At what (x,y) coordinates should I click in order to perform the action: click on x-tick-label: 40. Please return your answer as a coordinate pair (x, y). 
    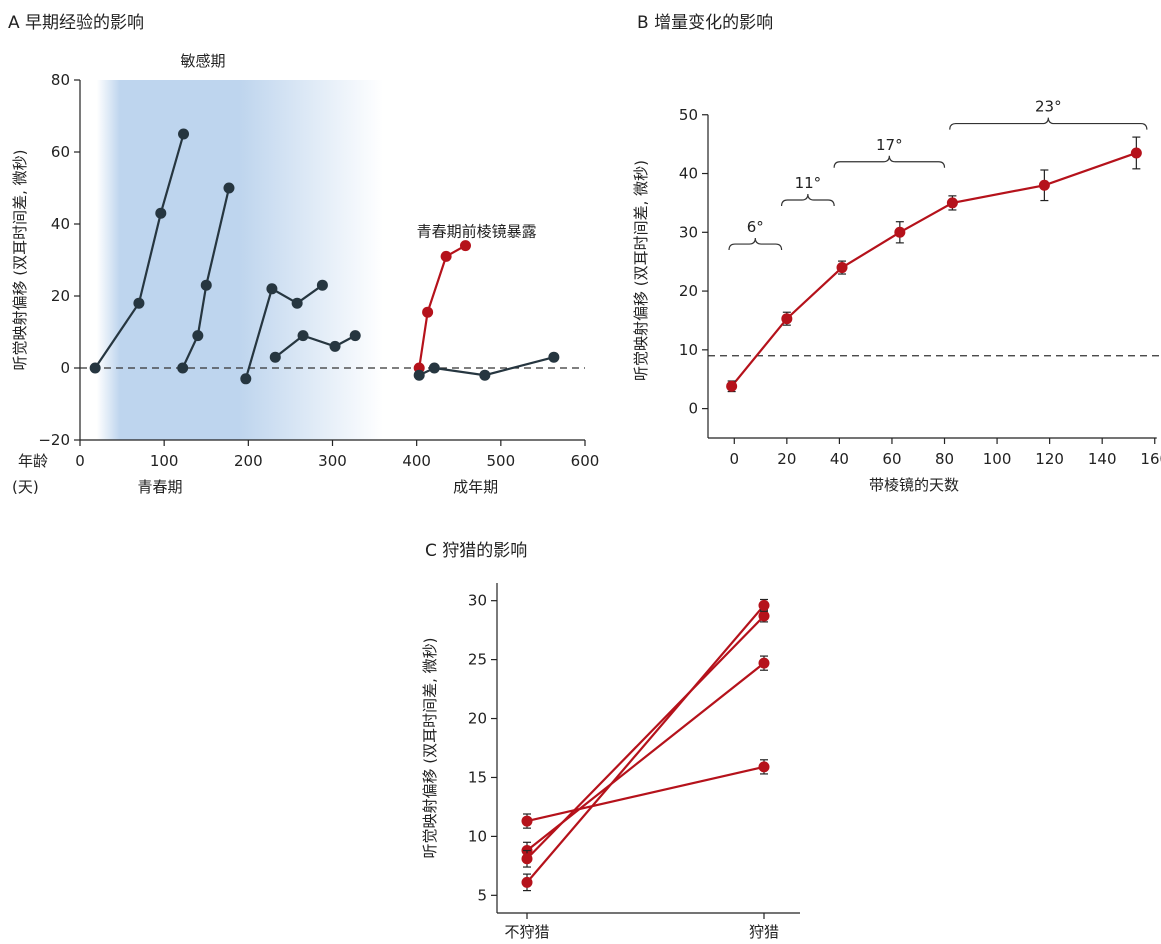
    Looking at the image, I should click on (839, 459).